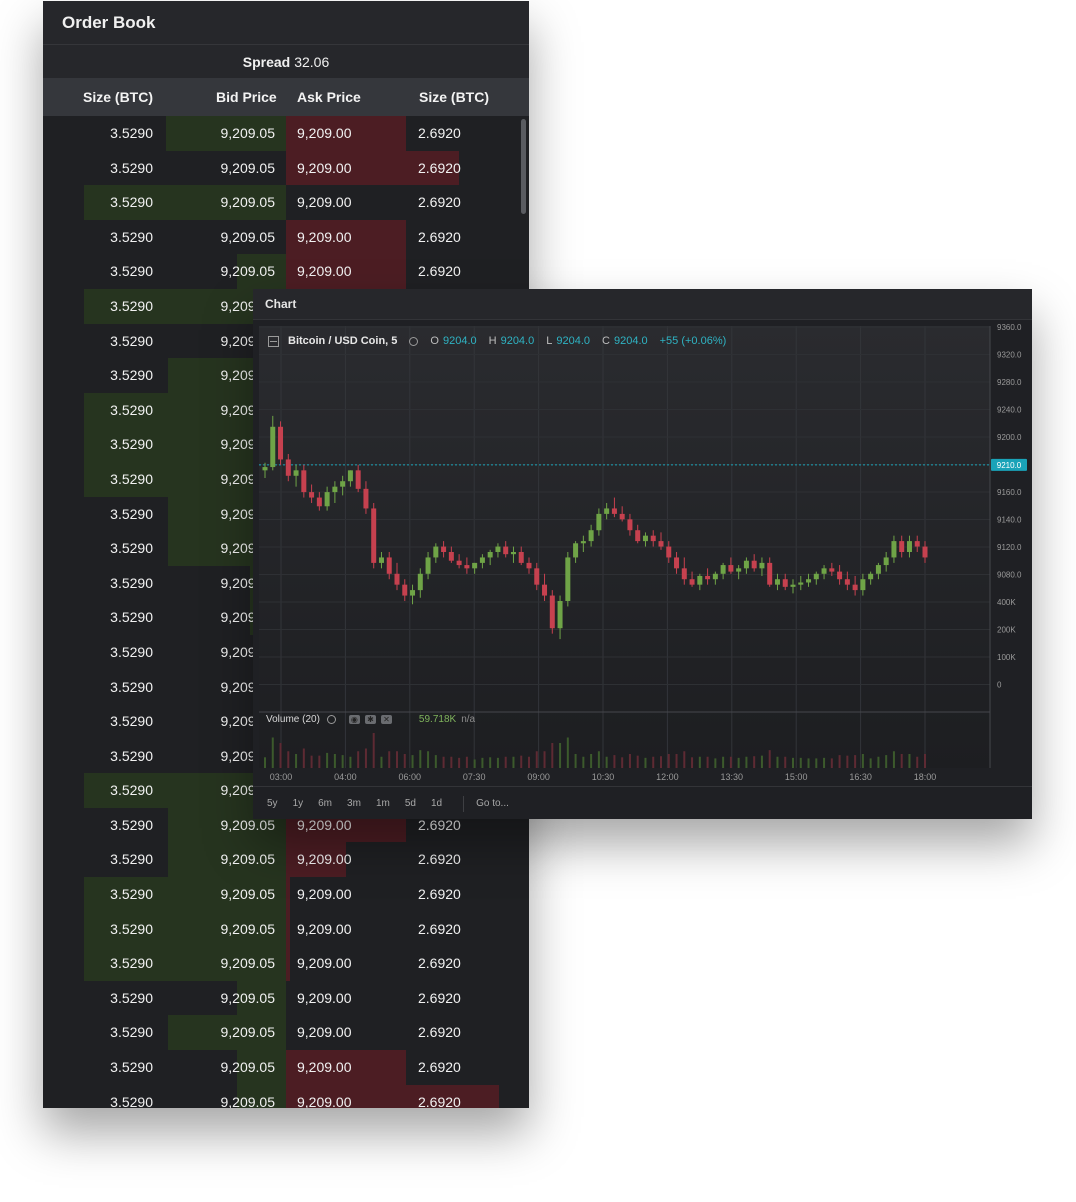 The width and height of the screenshot is (1076, 1202). What do you see at coordinates (492, 341) in the screenshot?
I see `ohlc-high-label: H` at bounding box center [492, 341].